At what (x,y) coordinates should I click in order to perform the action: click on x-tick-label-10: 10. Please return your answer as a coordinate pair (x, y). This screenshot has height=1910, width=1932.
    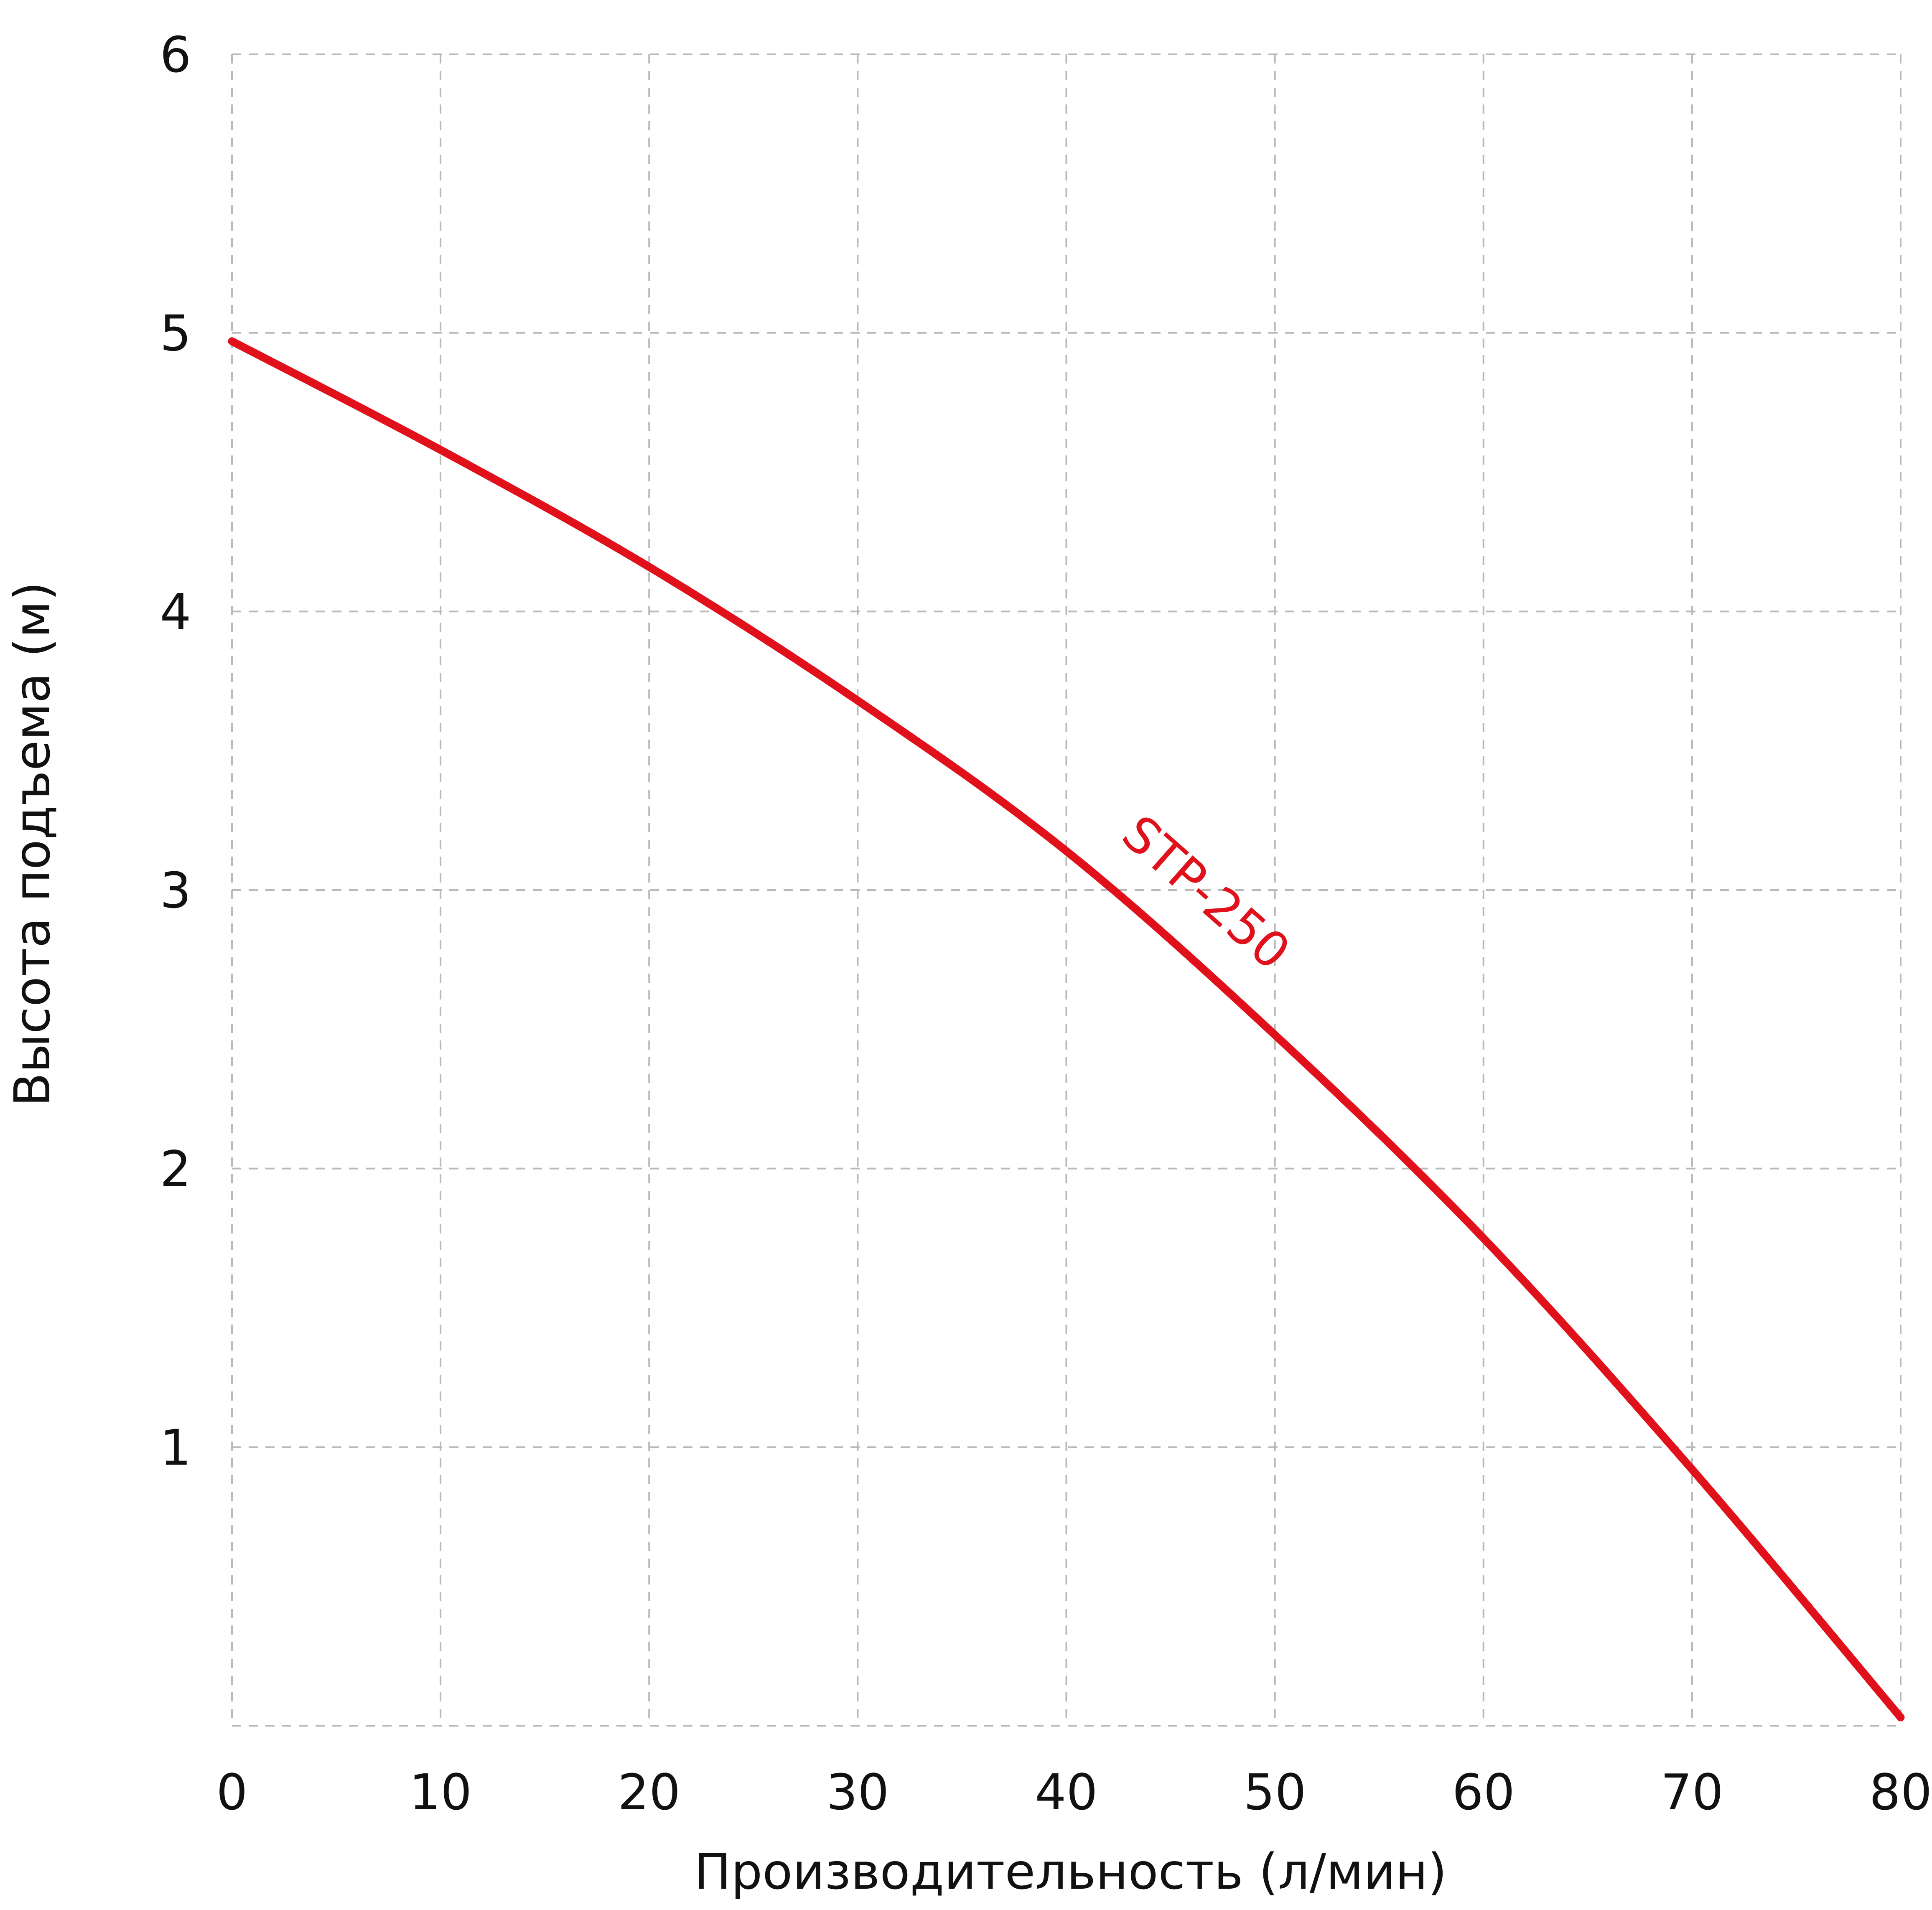
    Looking at the image, I should click on (440, 1792).